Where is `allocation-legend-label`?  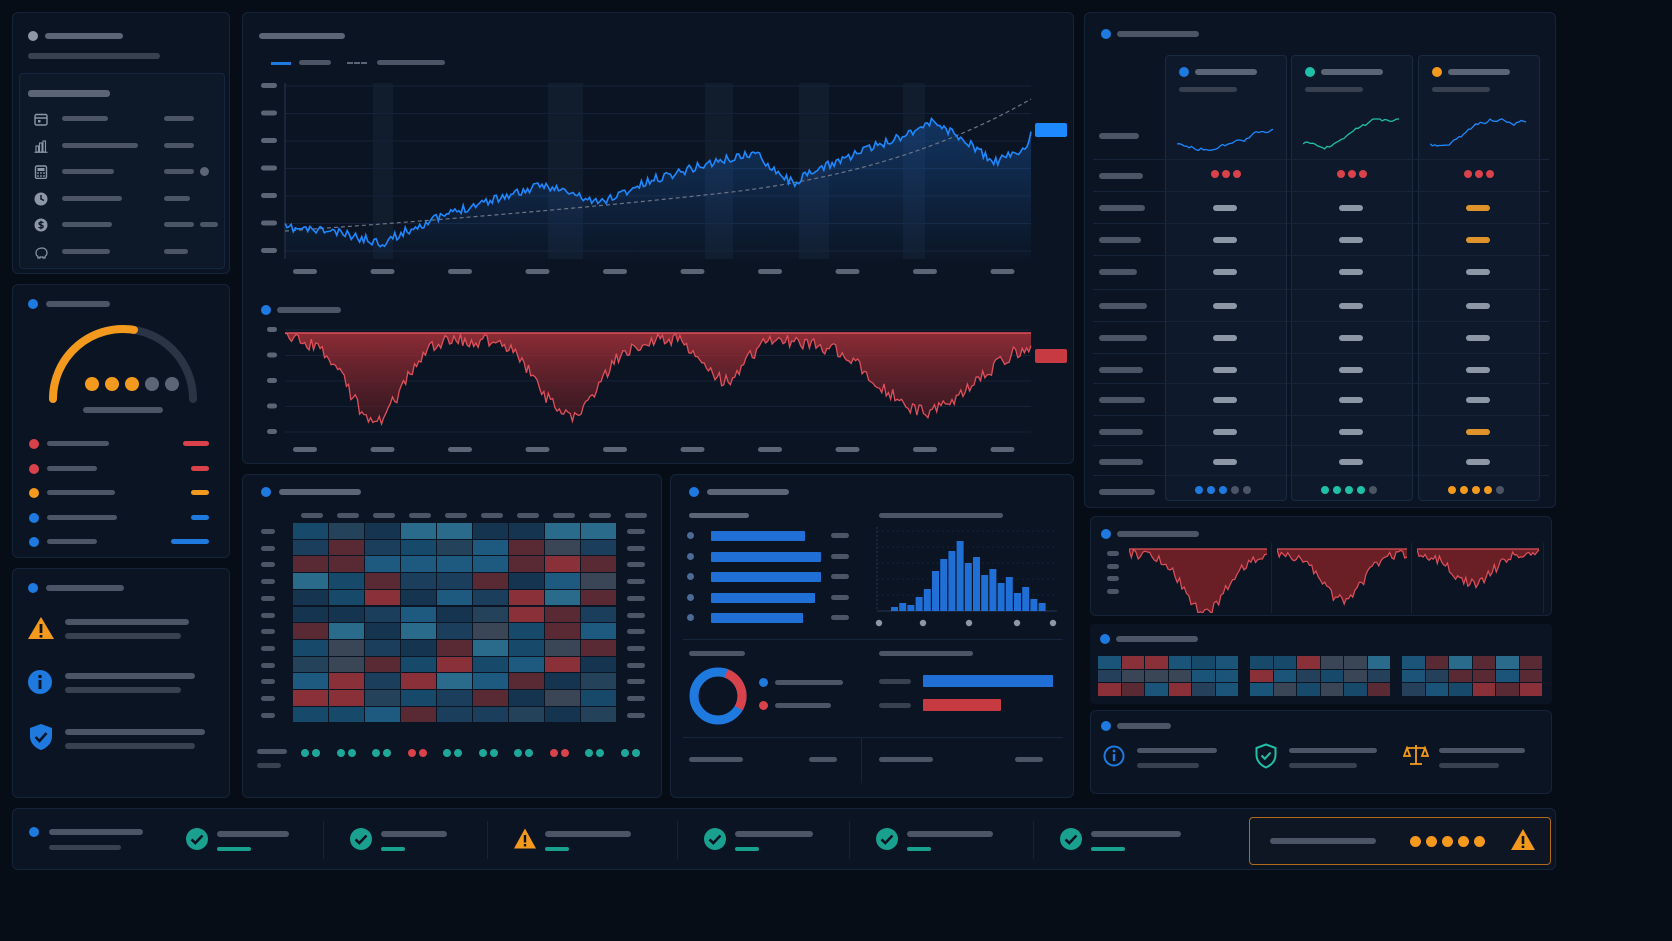
allocation-legend-label is located at coordinates (803, 705).